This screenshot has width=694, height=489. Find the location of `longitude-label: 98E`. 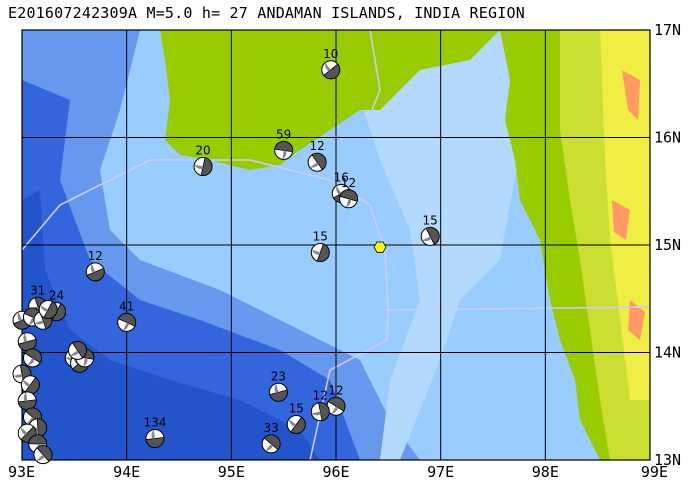

longitude-label: 98E is located at coordinates (545, 472).